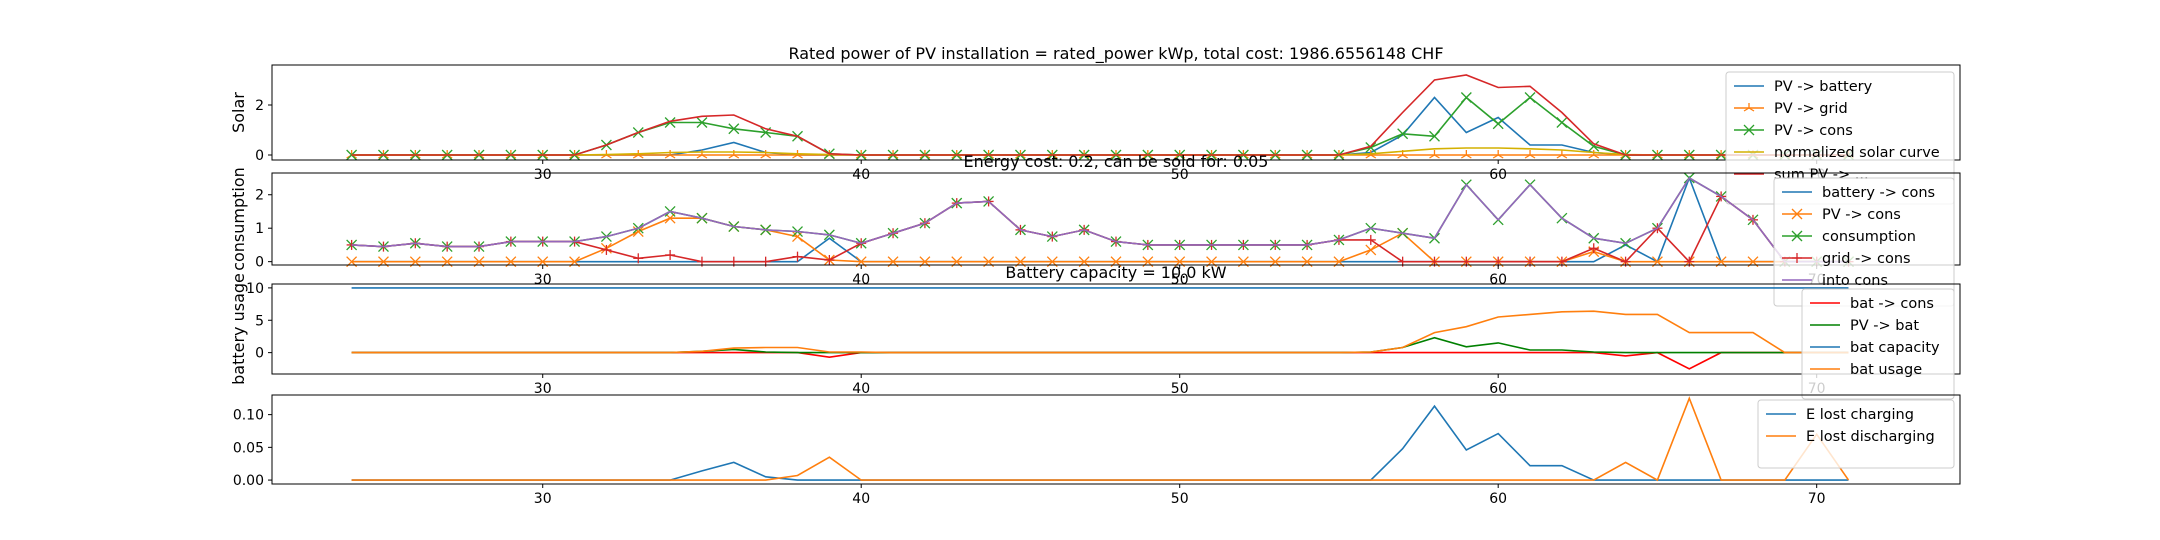 The height and width of the screenshot is (540, 2160). Describe the element at coordinates (1116, 161) in the screenshot. I see `chart-title: Energy cost: 0.2, can be sold for: 0.05` at that location.